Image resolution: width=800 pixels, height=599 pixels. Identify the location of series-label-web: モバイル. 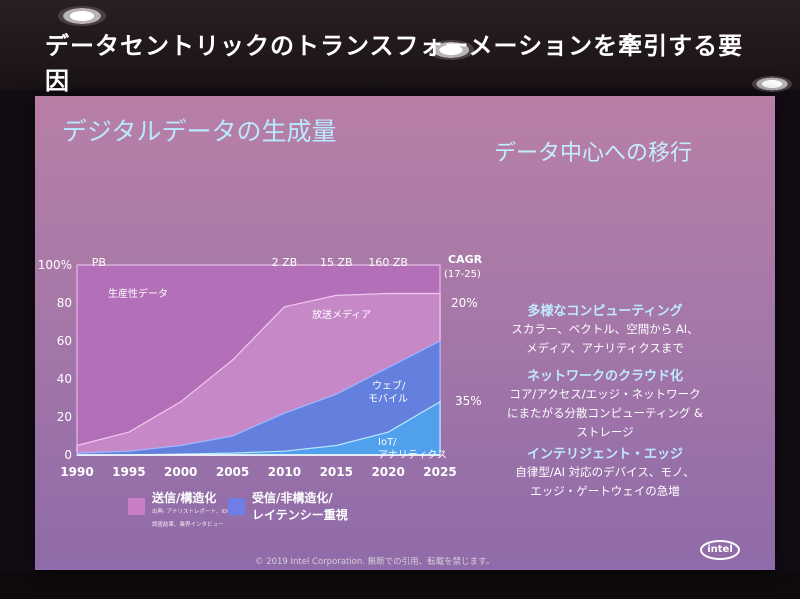
(388, 399).